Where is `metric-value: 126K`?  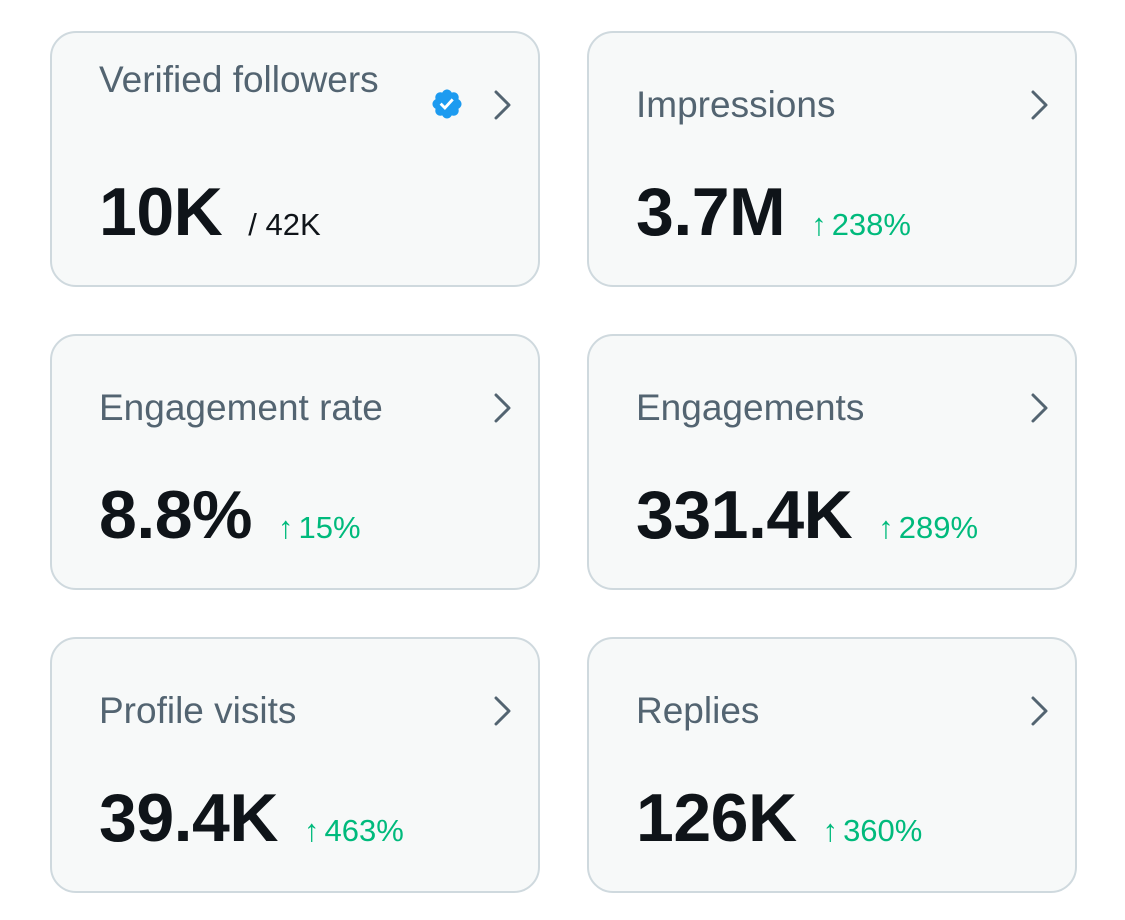
metric-value: 126K is located at coordinates (716, 818).